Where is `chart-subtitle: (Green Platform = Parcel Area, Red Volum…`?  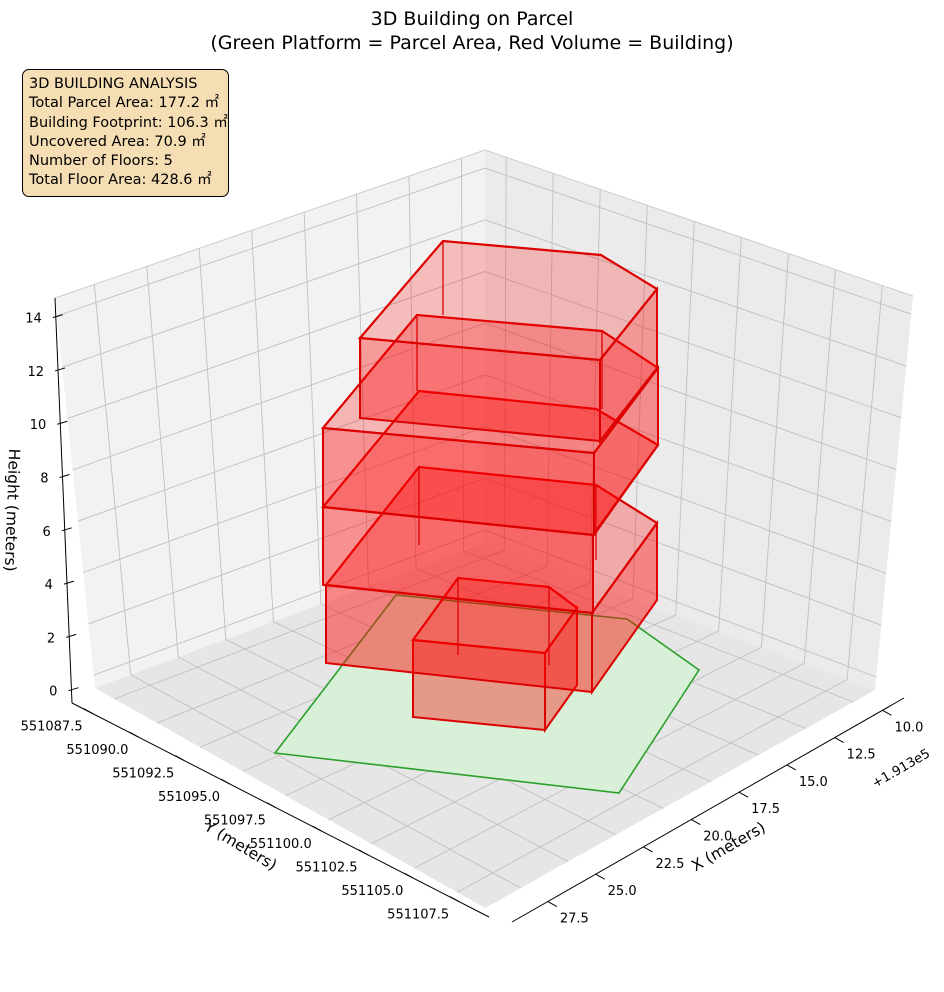
chart-subtitle: (Green Platform = Parcel Area, Red Volum… is located at coordinates (472, 43).